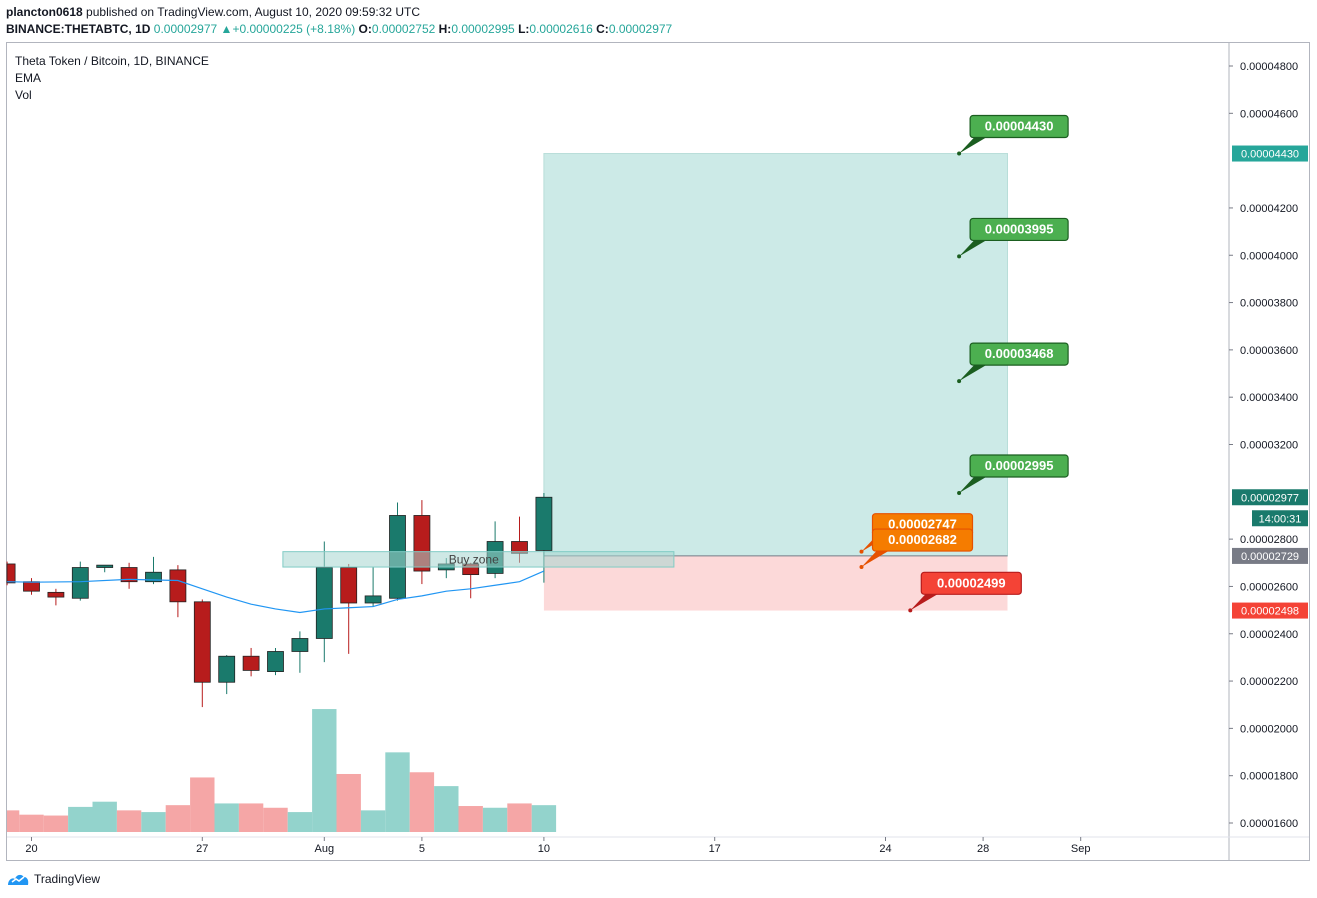 Image resolution: width=1317 pixels, height=898 pixels. I want to click on y-tick-label-8: 0.00002800, so click(1269, 540).